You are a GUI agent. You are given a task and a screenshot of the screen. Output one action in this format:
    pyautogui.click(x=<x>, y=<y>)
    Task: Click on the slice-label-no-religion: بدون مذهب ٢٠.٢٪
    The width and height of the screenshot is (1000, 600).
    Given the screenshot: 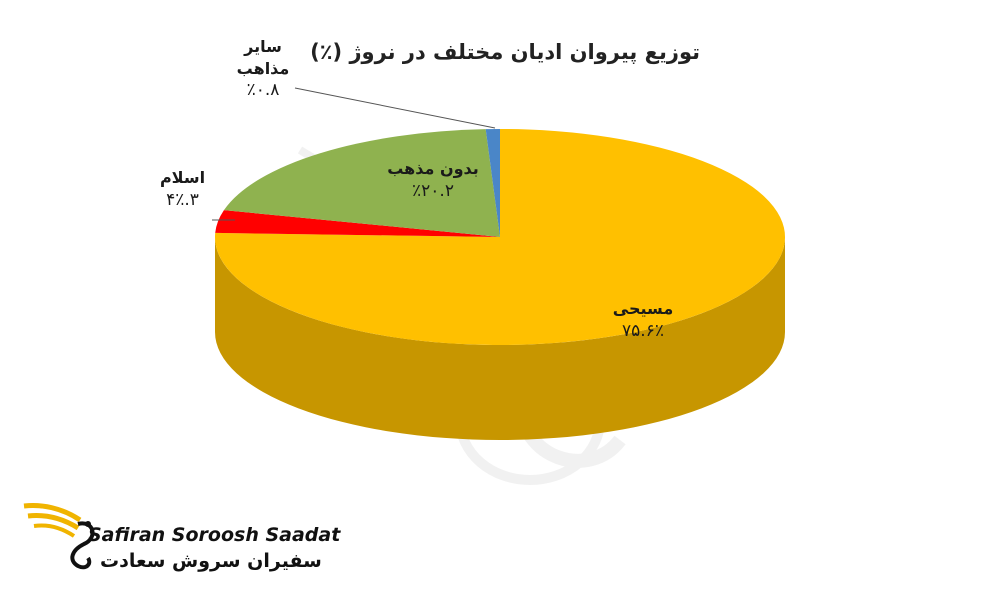 What is the action you would take?
    pyautogui.click(x=433, y=180)
    